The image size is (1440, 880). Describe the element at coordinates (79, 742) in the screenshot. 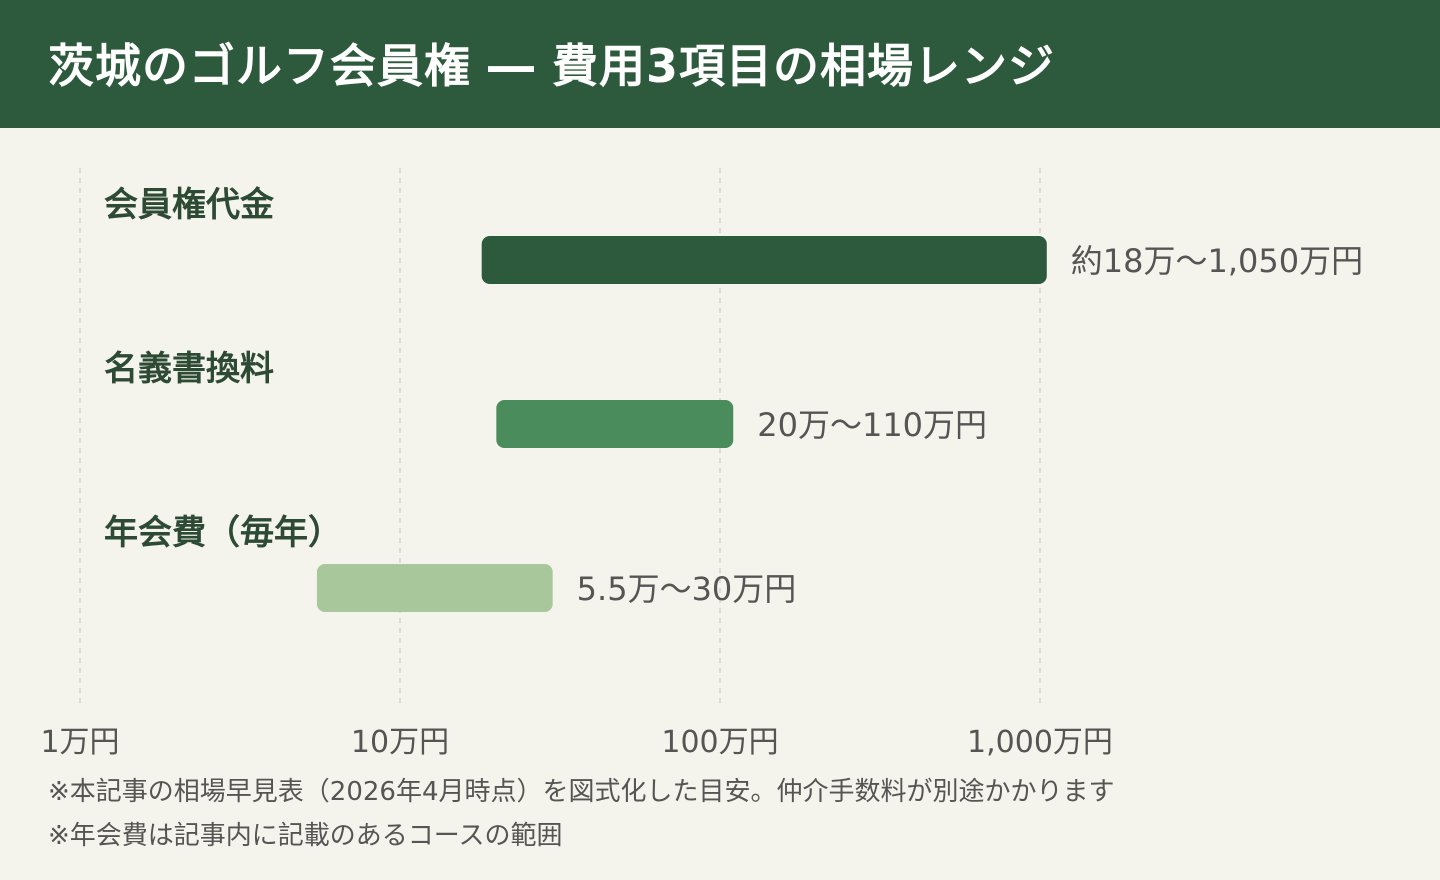

I see `x-tick-label-0: 1万円` at that location.